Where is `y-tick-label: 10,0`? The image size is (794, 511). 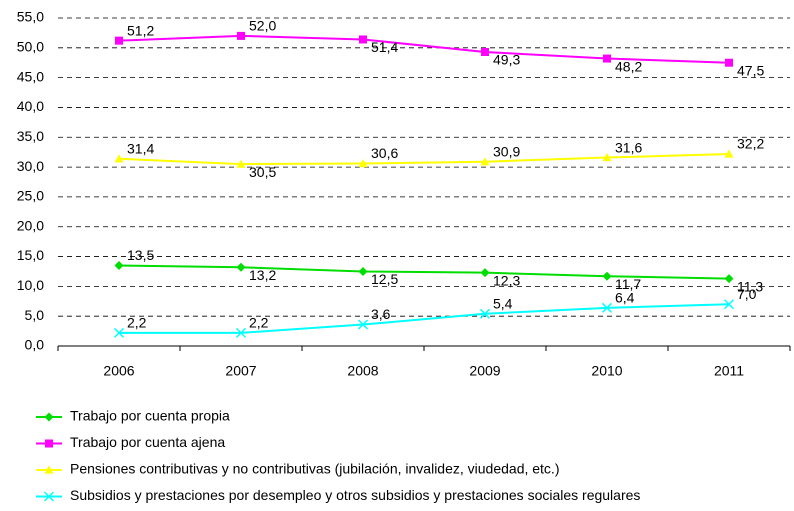
y-tick-label: 10,0 is located at coordinates (30, 285).